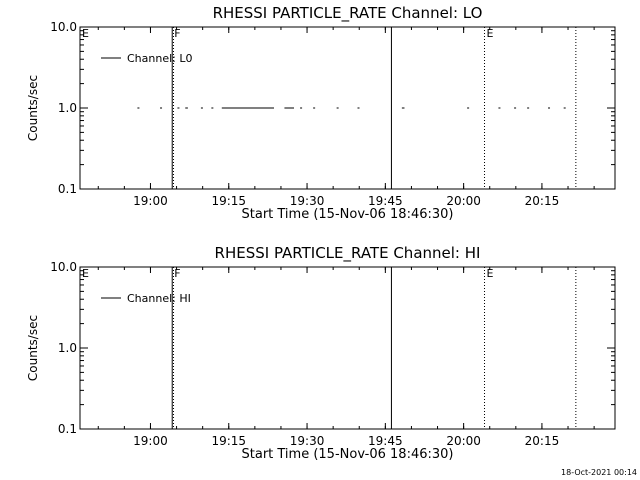 This screenshot has height=480, width=640. I want to click on chart-title: RHESSI PARTICLE_RATE Channel: HI, so click(348, 253).